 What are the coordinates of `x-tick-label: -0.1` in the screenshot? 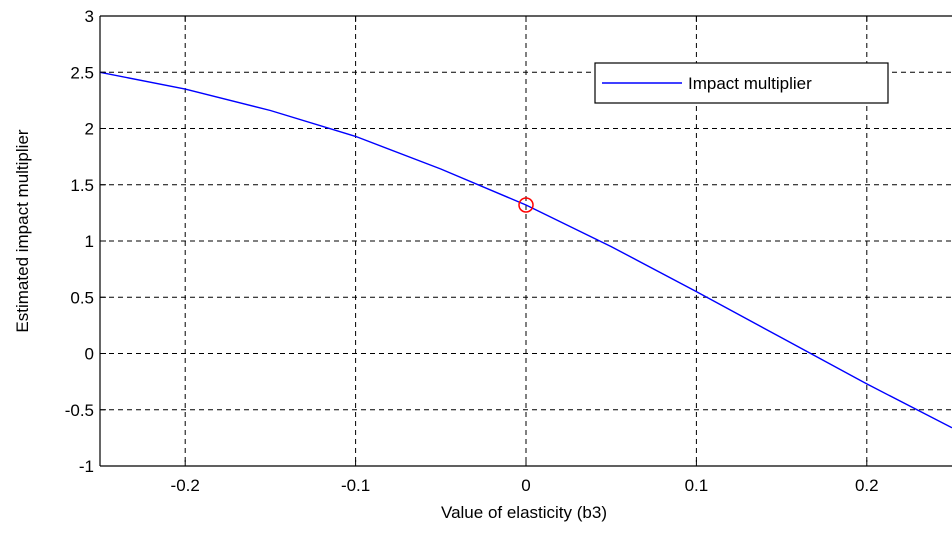 It's located at (355, 485).